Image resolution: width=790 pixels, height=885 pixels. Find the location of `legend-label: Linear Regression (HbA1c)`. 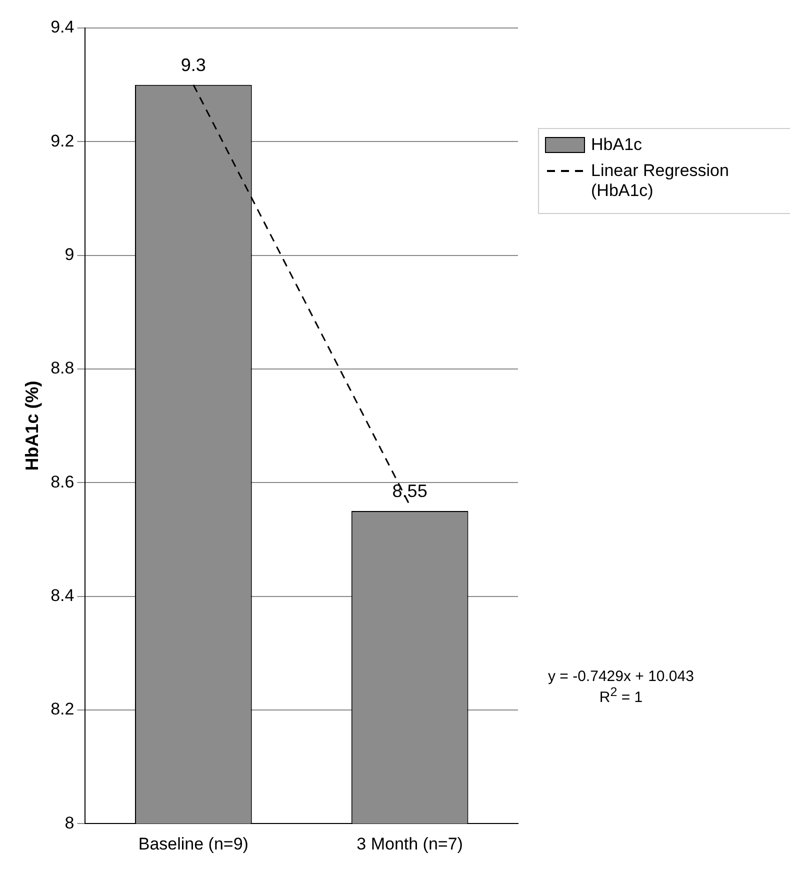

legend-label: Linear Regression (HbA1c) is located at coordinates (660, 181).